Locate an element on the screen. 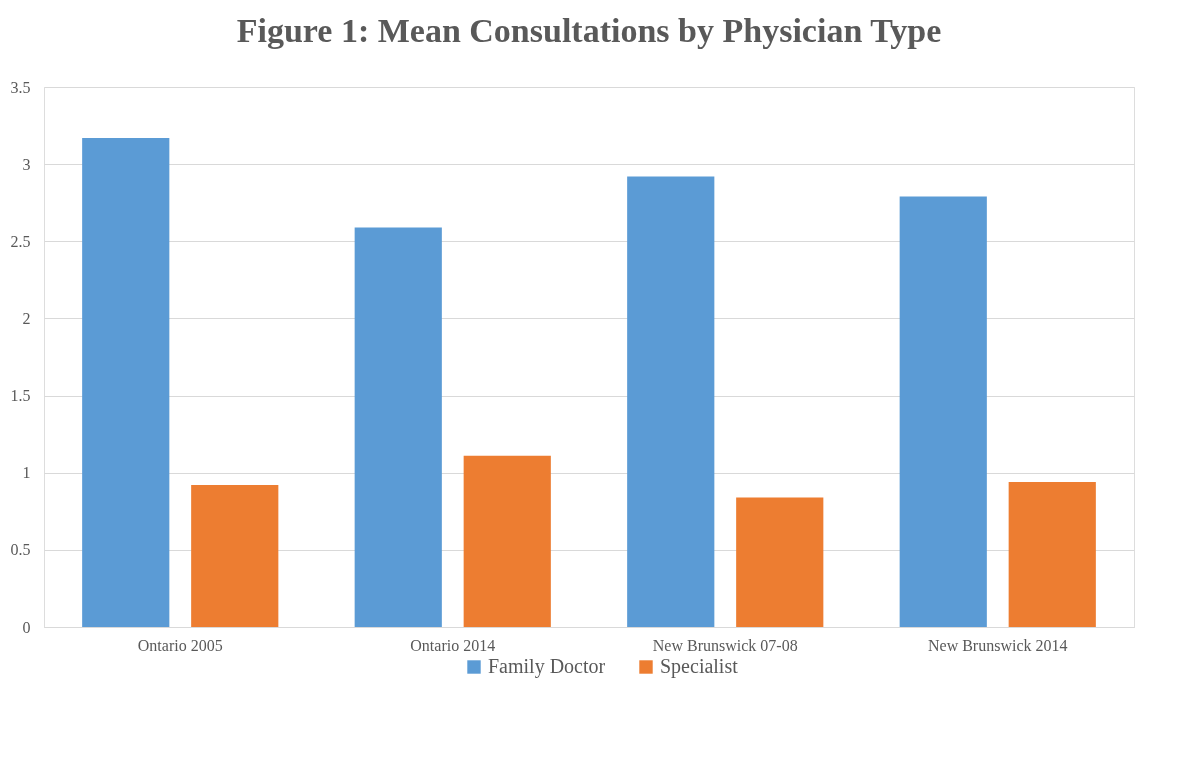 This screenshot has height=773, width=1178. legend-label: Family Doctor is located at coordinates (547, 666).